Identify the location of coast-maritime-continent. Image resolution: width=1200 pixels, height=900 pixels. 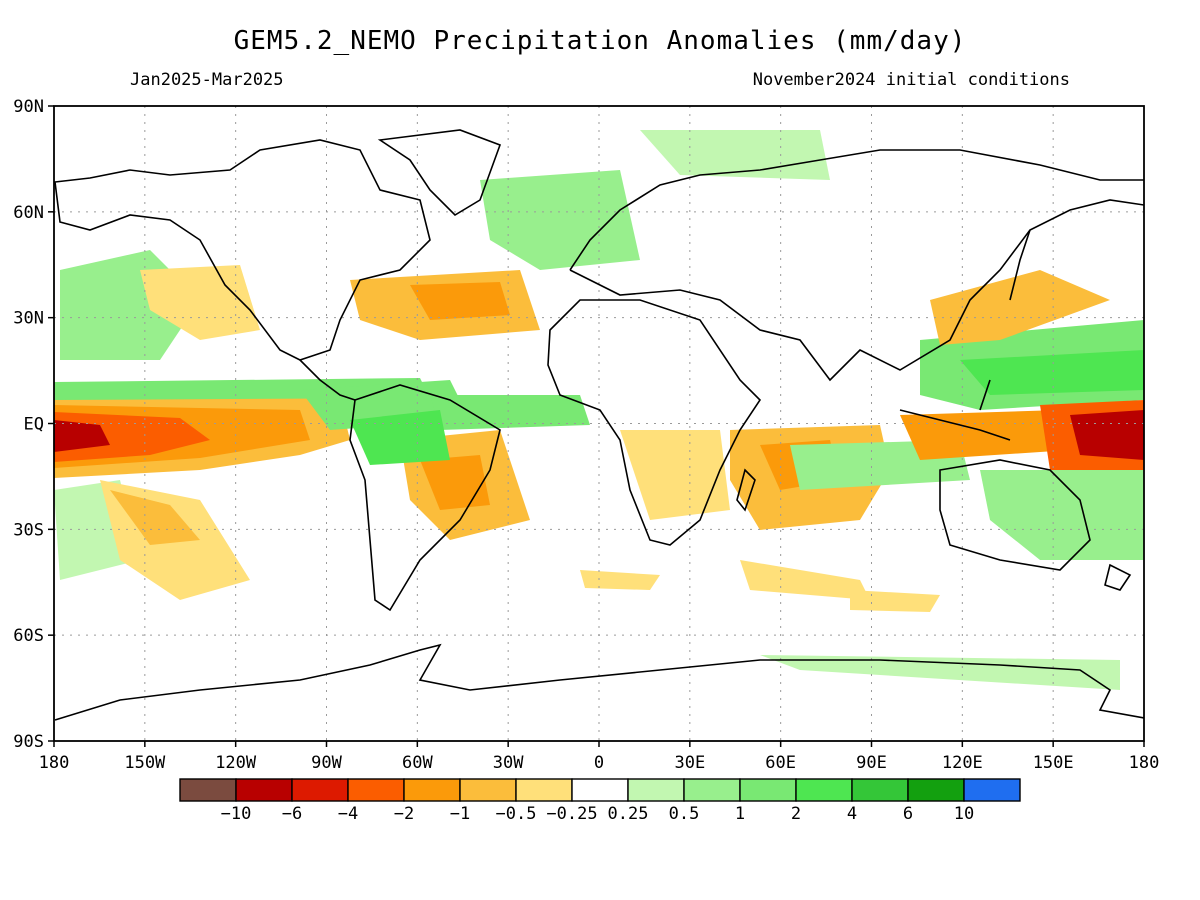
(955, 410).